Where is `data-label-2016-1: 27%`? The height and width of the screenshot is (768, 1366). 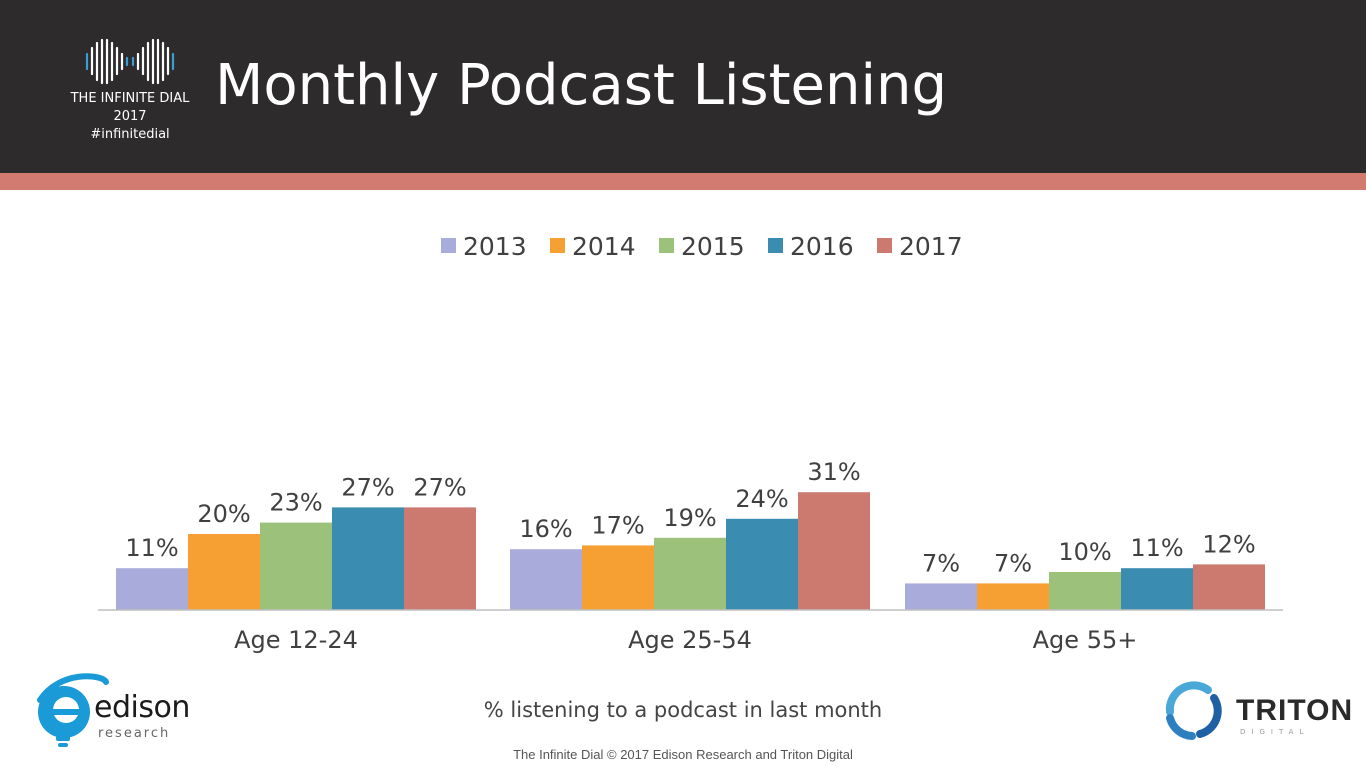 data-label-2016-1: 27% is located at coordinates (367, 487).